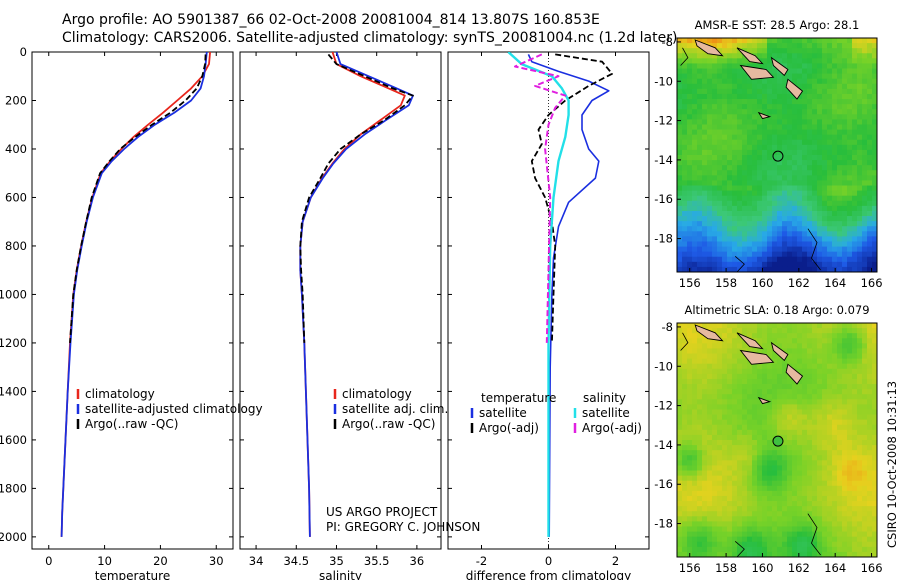 Image resolution: width=900 pixels, height=580 pixels. Describe the element at coordinates (377, 561) in the screenshot. I see `x-tick-label: 35.5` at that location.